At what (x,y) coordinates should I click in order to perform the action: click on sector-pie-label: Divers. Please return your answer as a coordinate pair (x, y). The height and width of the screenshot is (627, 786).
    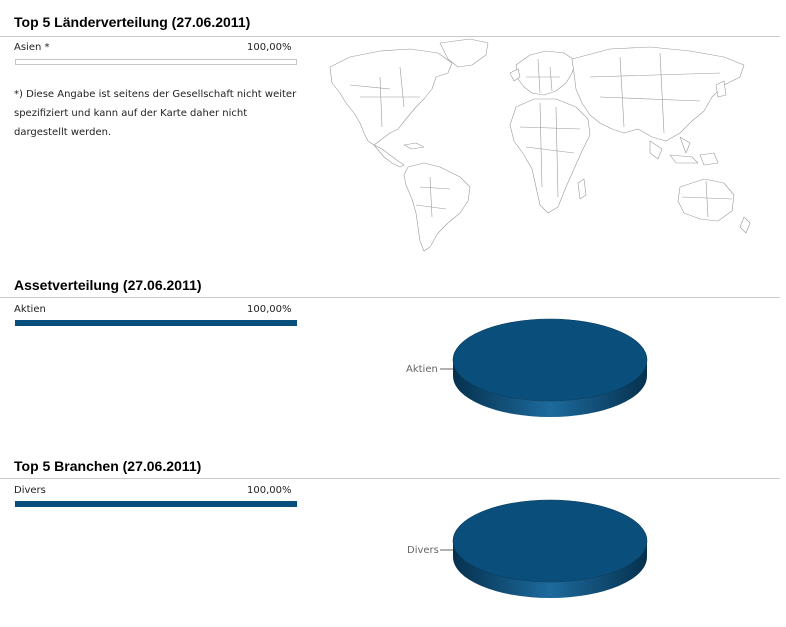
    Looking at the image, I should click on (423, 550).